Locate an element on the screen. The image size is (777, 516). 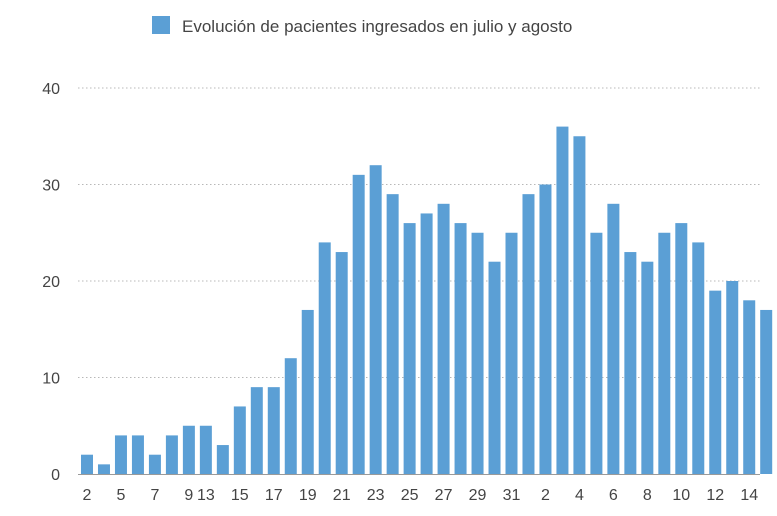
x-tick-label: 17 is located at coordinates (274, 495).